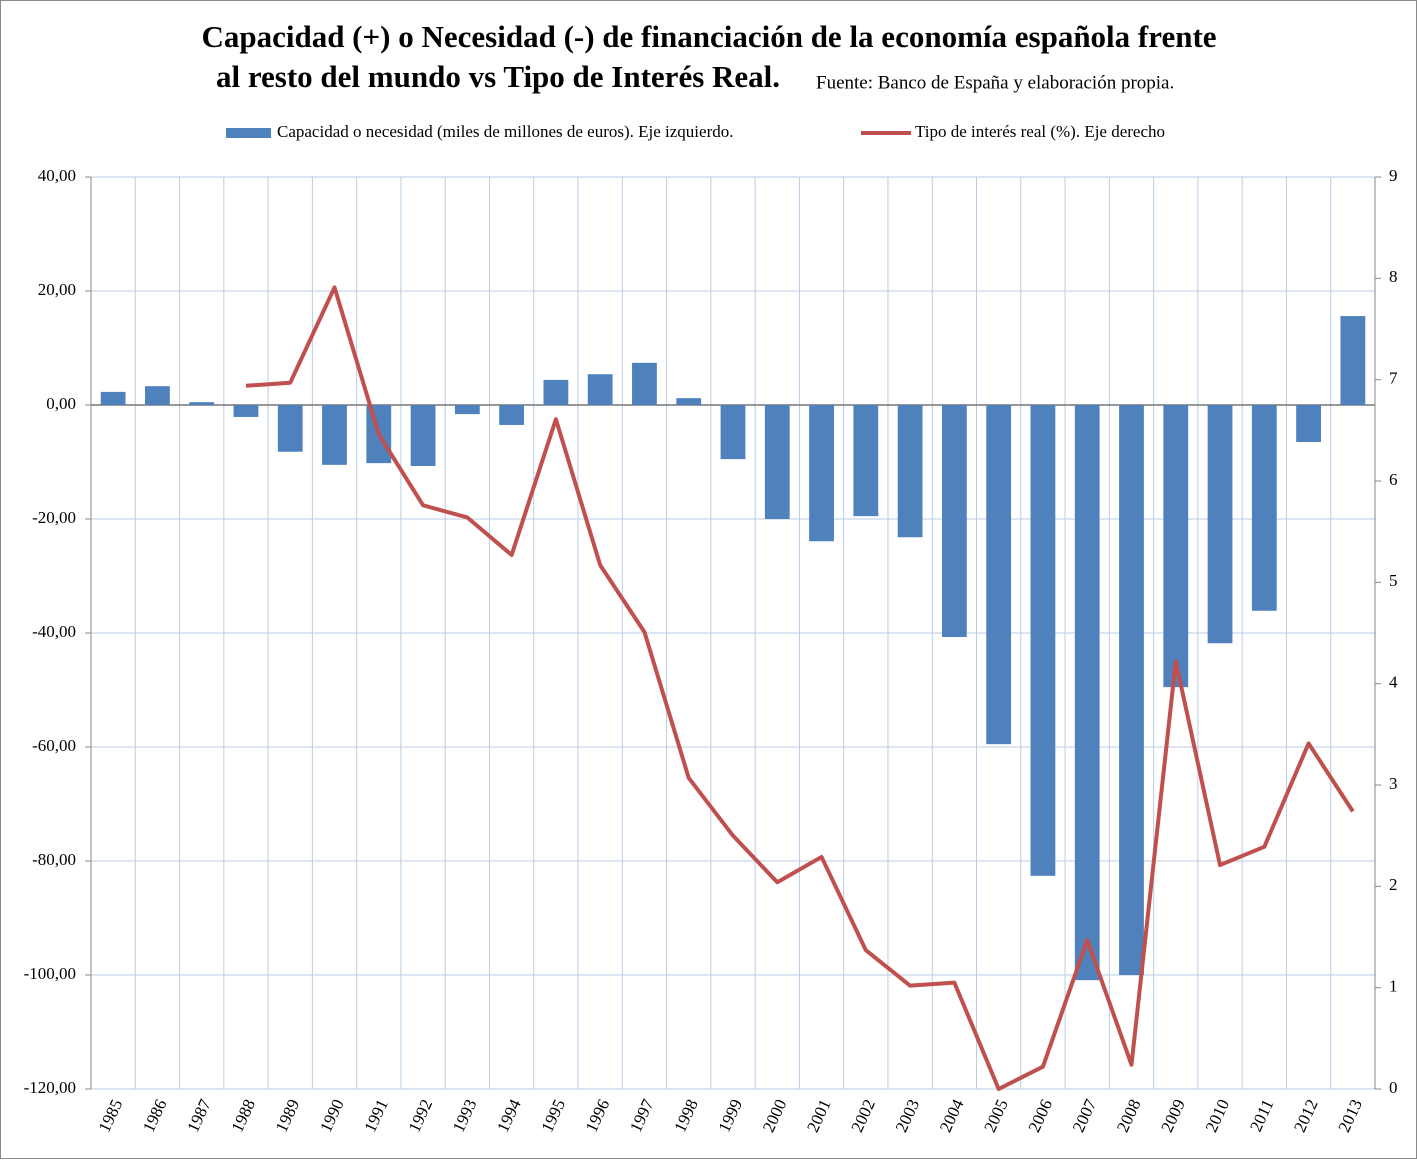  I want to click on y-tick-label: -40,00, so click(54, 631).